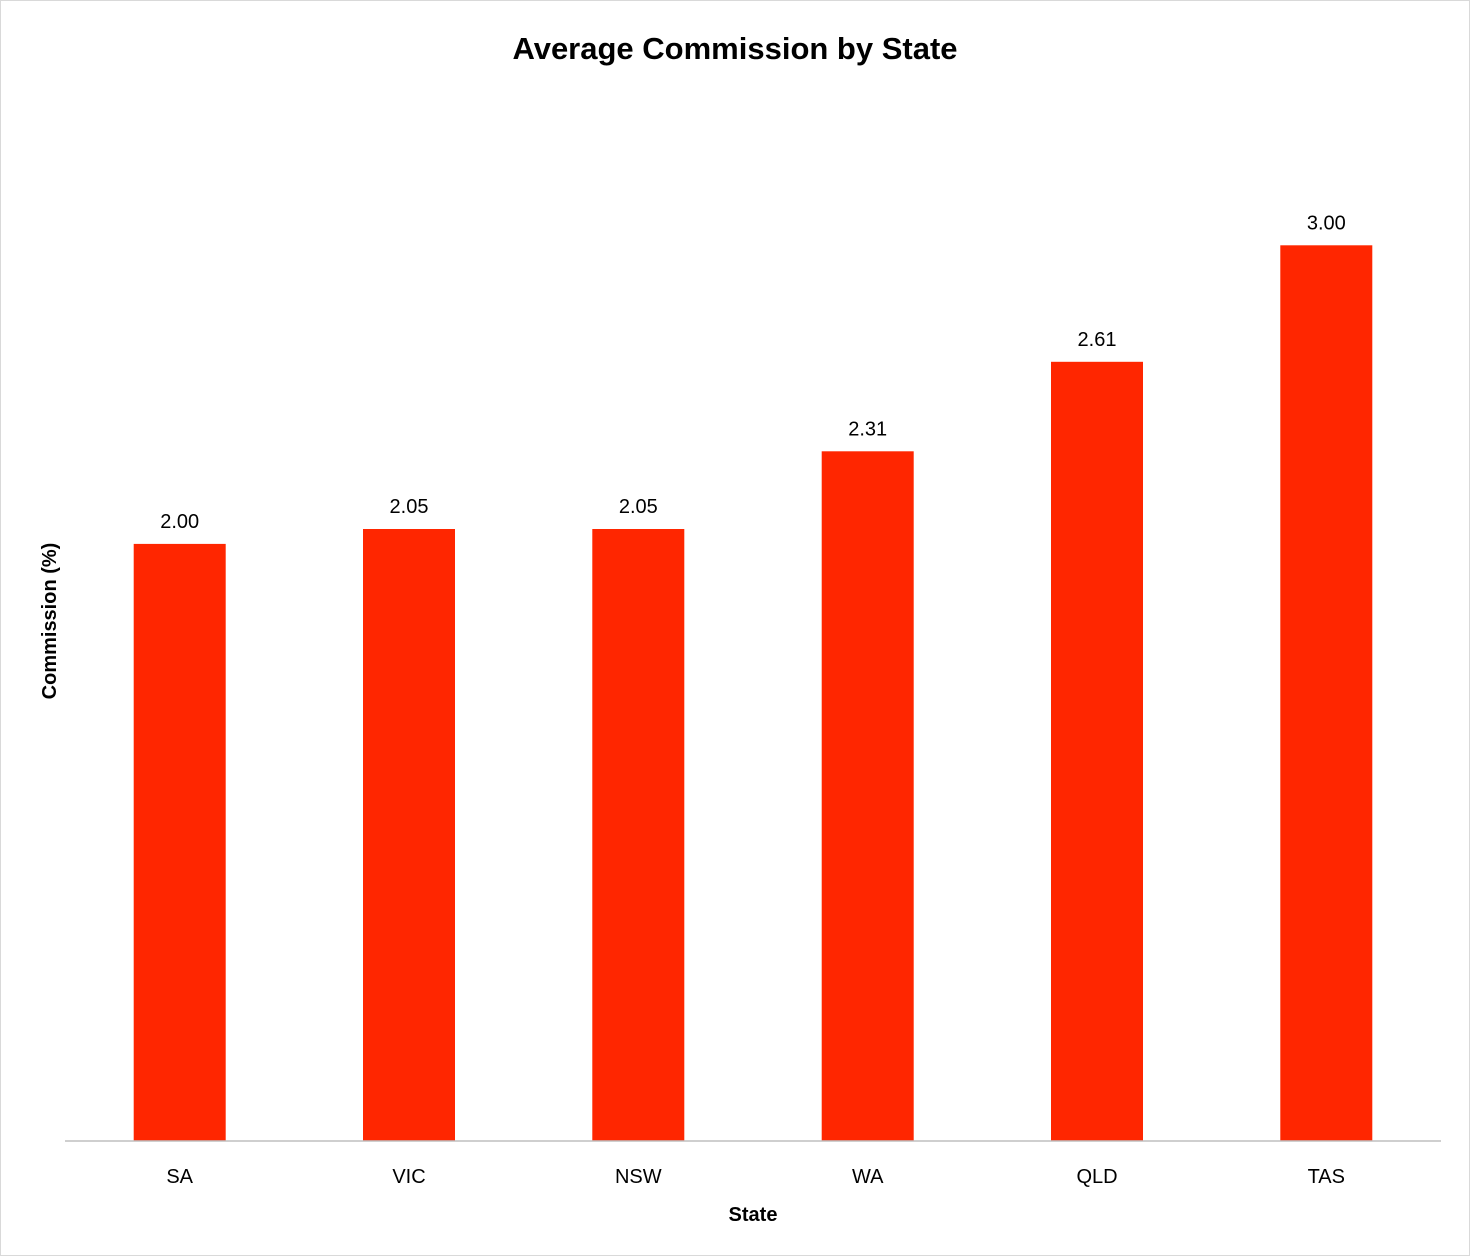 Image resolution: width=1470 pixels, height=1256 pixels. Describe the element at coordinates (1326, 223) in the screenshot. I see `data-label-tas: 3.00` at that location.